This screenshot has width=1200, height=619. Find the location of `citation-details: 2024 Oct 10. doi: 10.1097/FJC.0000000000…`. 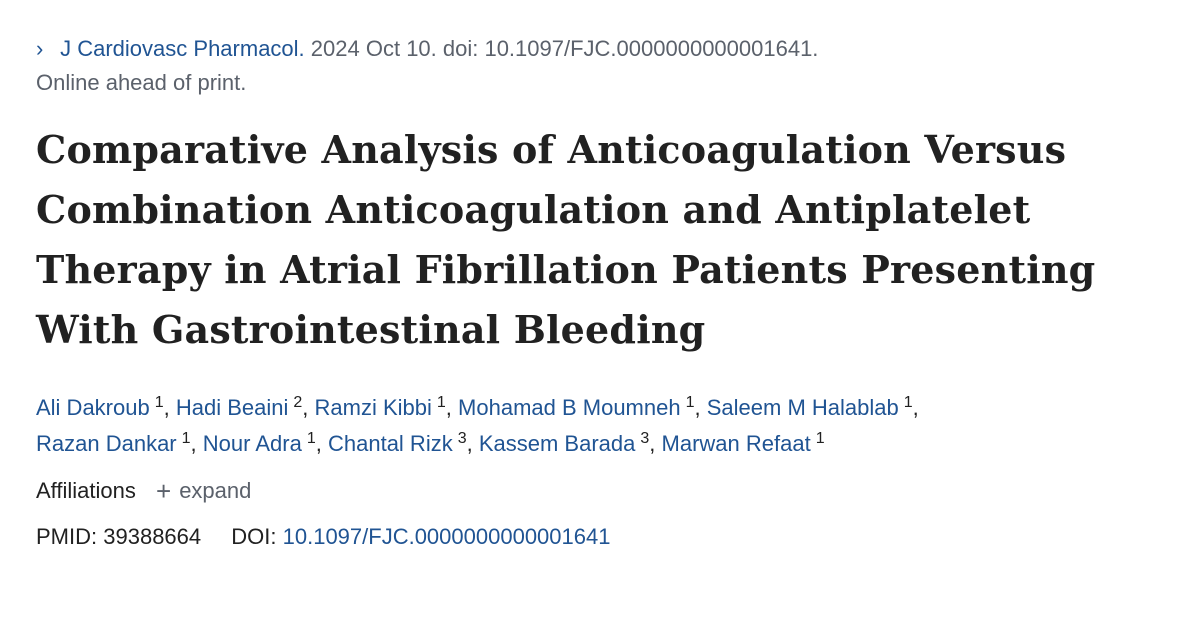

citation-details: 2024 Oct 10. doi: 10.1097/FJC.0000000000… is located at coordinates (564, 48).